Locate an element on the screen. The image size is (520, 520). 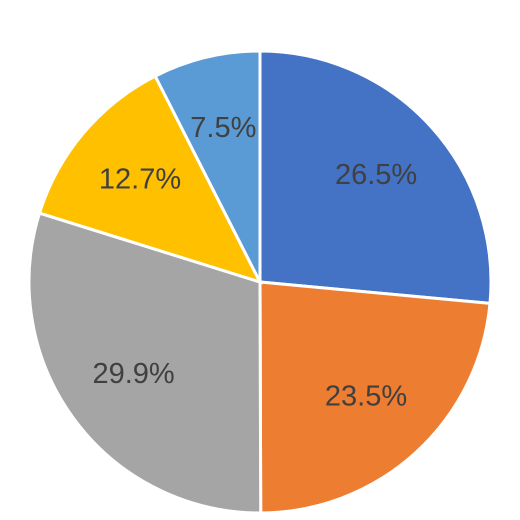
data-label: 7.5% is located at coordinates (223, 128).